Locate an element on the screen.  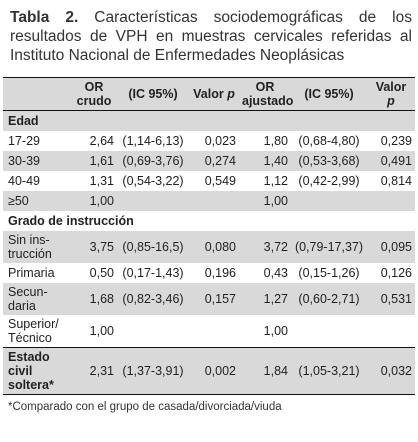
cell: 1,40 is located at coordinates (275, 160).